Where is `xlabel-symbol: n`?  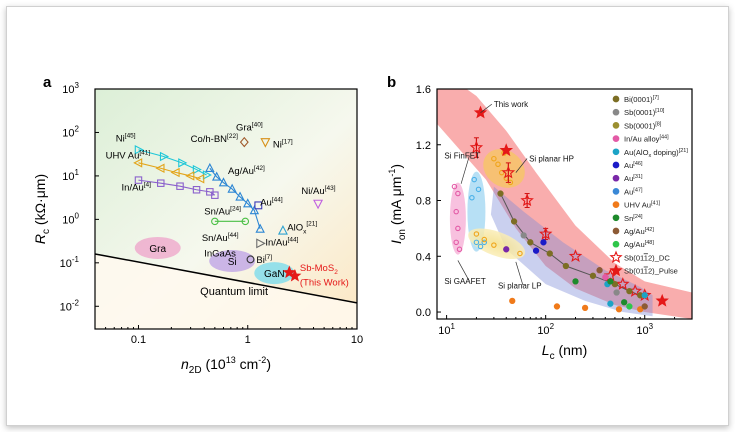
xlabel-symbol: n is located at coordinates (185, 364).